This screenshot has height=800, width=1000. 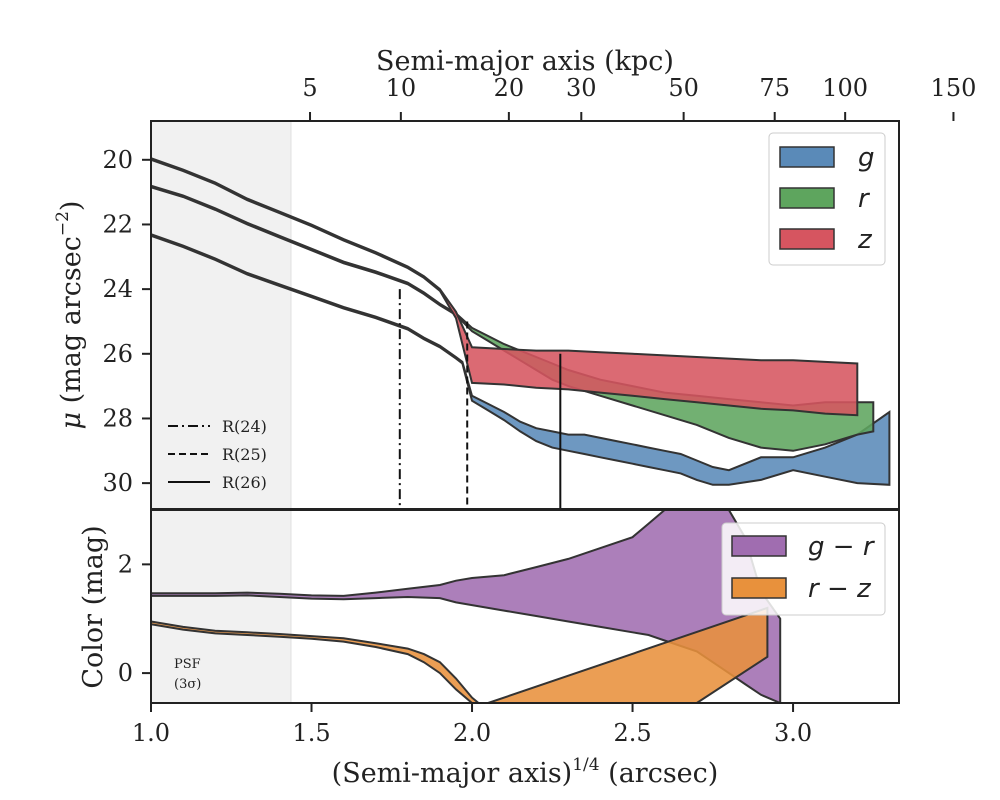 I want to click on top-y-axis-label: μ (mag arcsec−2), so click(x=70, y=315).